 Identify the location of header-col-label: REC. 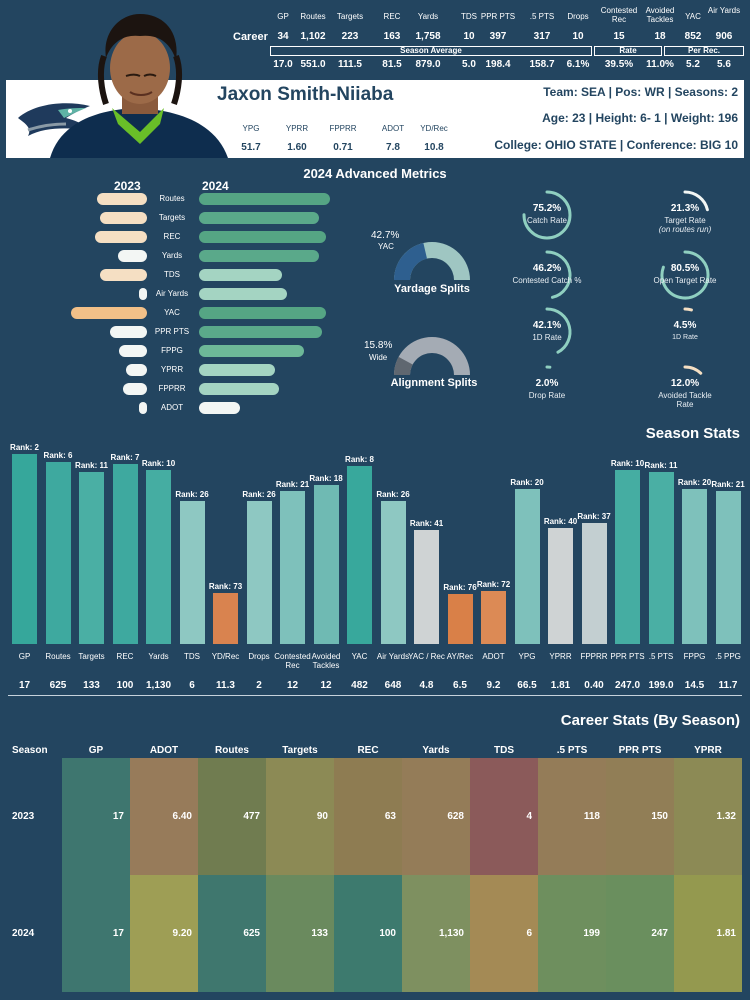
(392, 16).